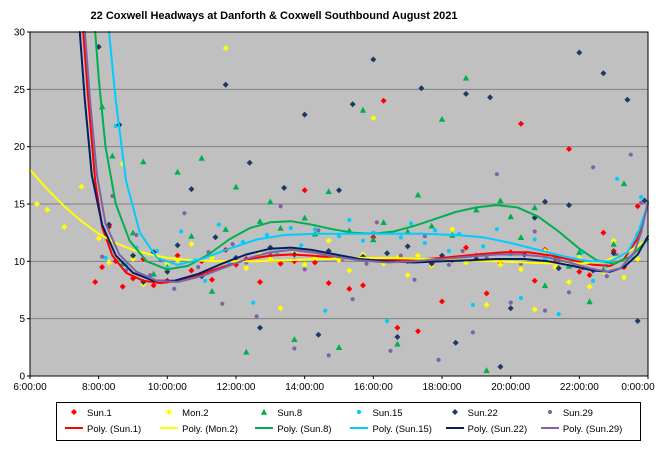 Image resolution: width=660 pixels, height=462 pixels. What do you see at coordinates (20, 262) in the screenshot?
I see `svg-text: 10` at bounding box center [20, 262].